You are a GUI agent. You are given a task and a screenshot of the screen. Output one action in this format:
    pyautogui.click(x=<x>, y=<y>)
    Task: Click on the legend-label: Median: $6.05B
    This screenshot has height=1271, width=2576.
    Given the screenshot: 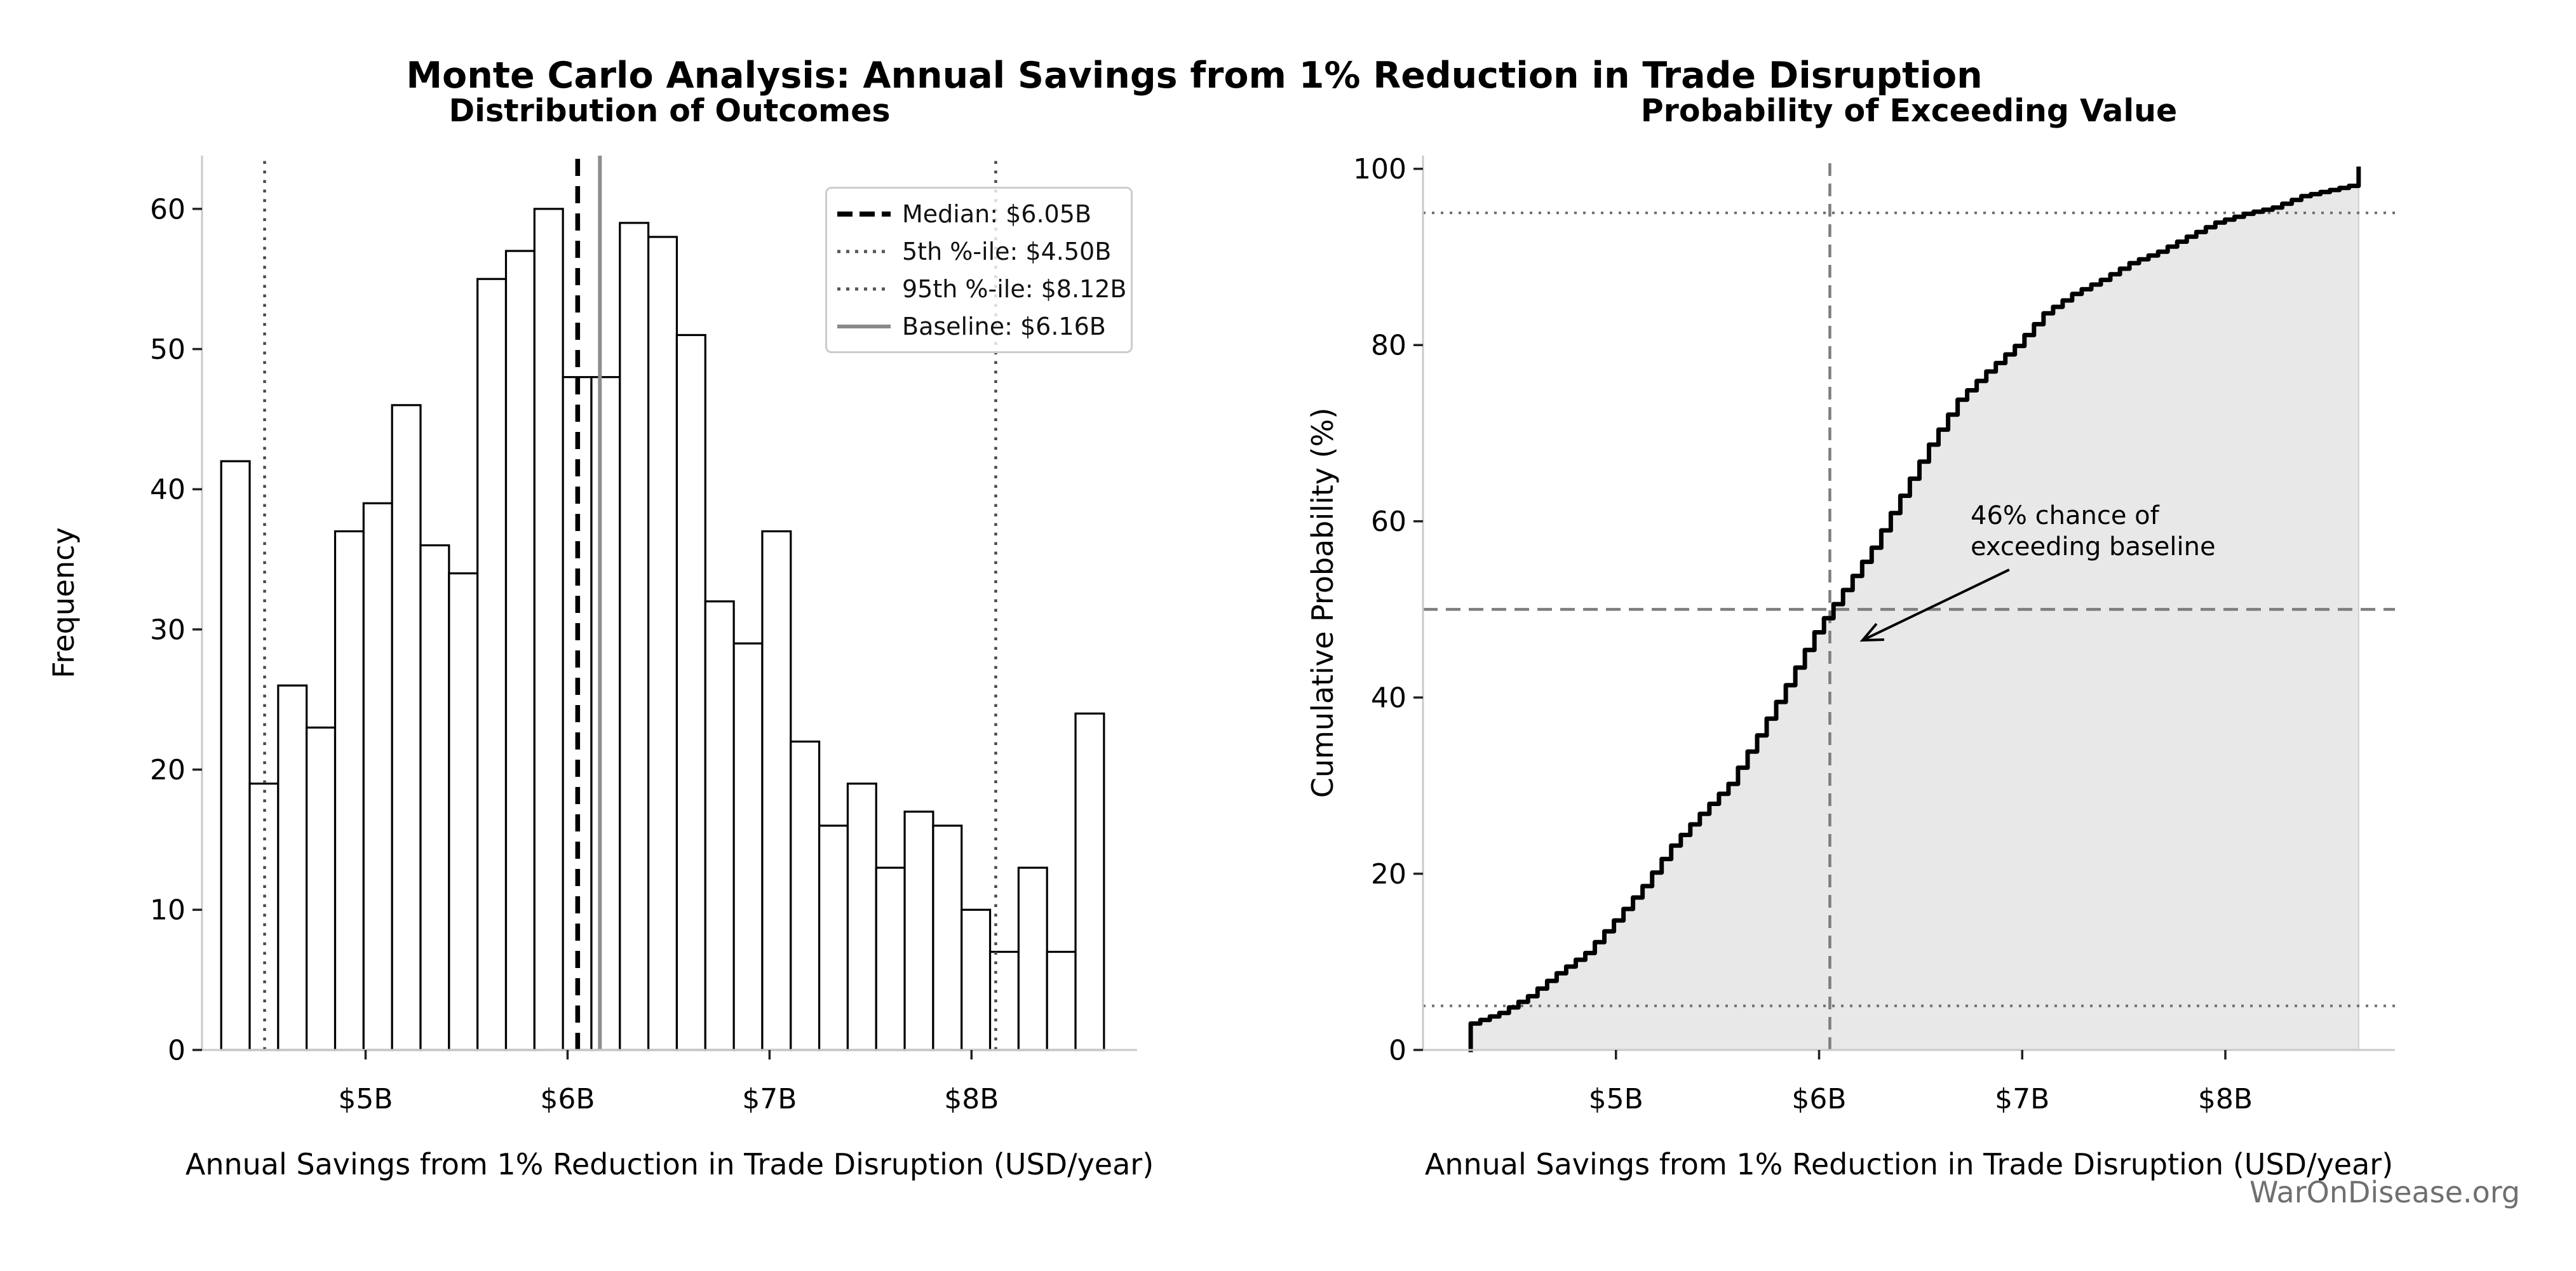 What is the action you would take?
    pyautogui.click(x=996, y=213)
    